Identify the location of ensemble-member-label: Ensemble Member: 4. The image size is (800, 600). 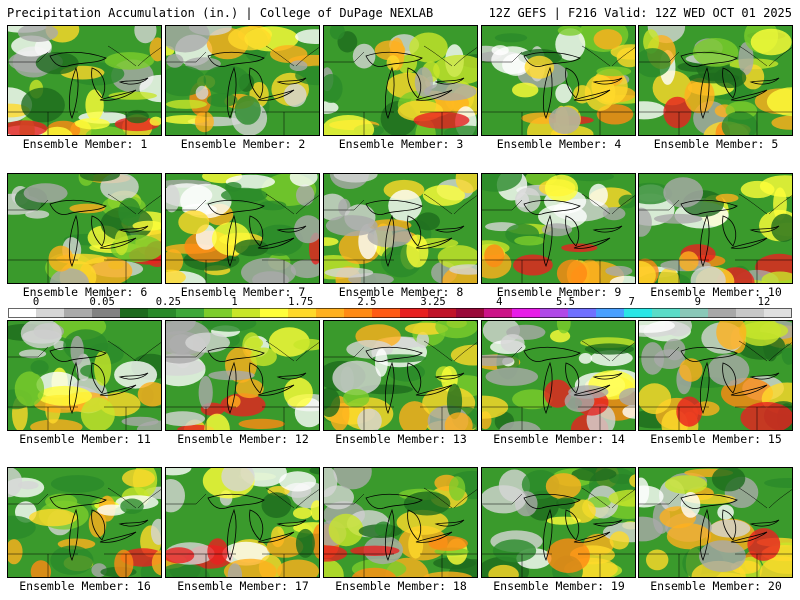
(559, 144).